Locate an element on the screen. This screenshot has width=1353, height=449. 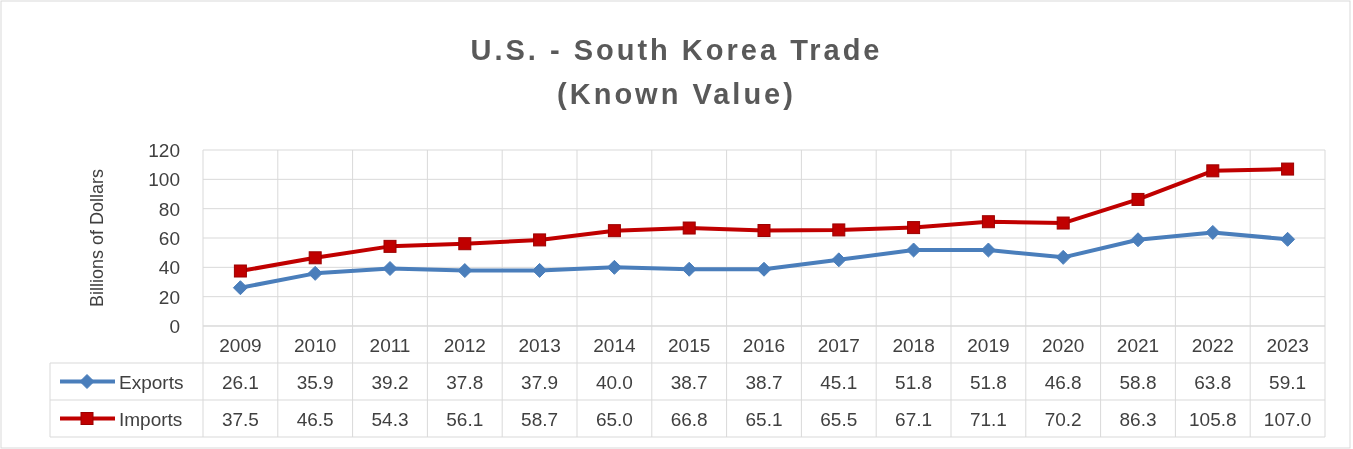
data-label: 71.1 is located at coordinates (988, 419).